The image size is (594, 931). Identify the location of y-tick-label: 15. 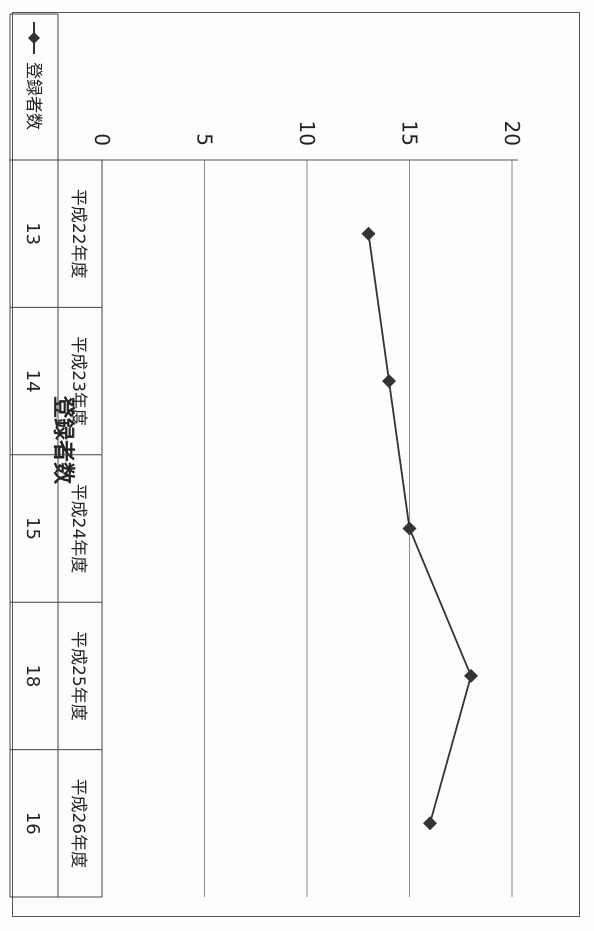
(410, 133).